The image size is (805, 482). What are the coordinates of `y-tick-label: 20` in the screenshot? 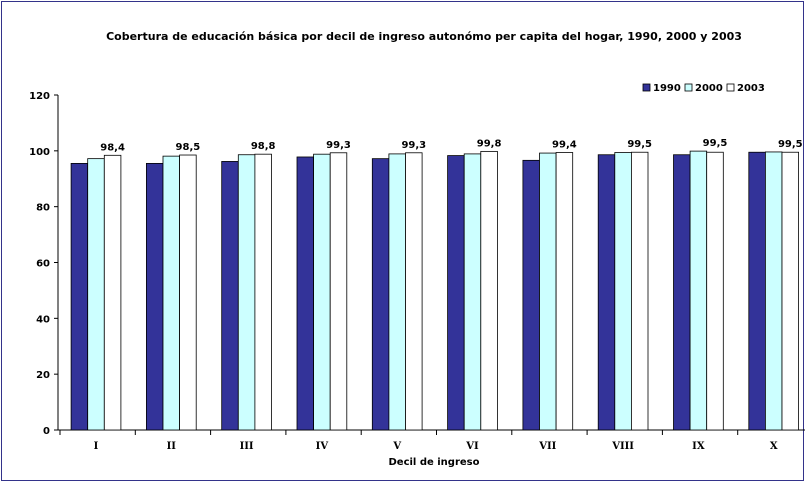 It's located at (43, 375).